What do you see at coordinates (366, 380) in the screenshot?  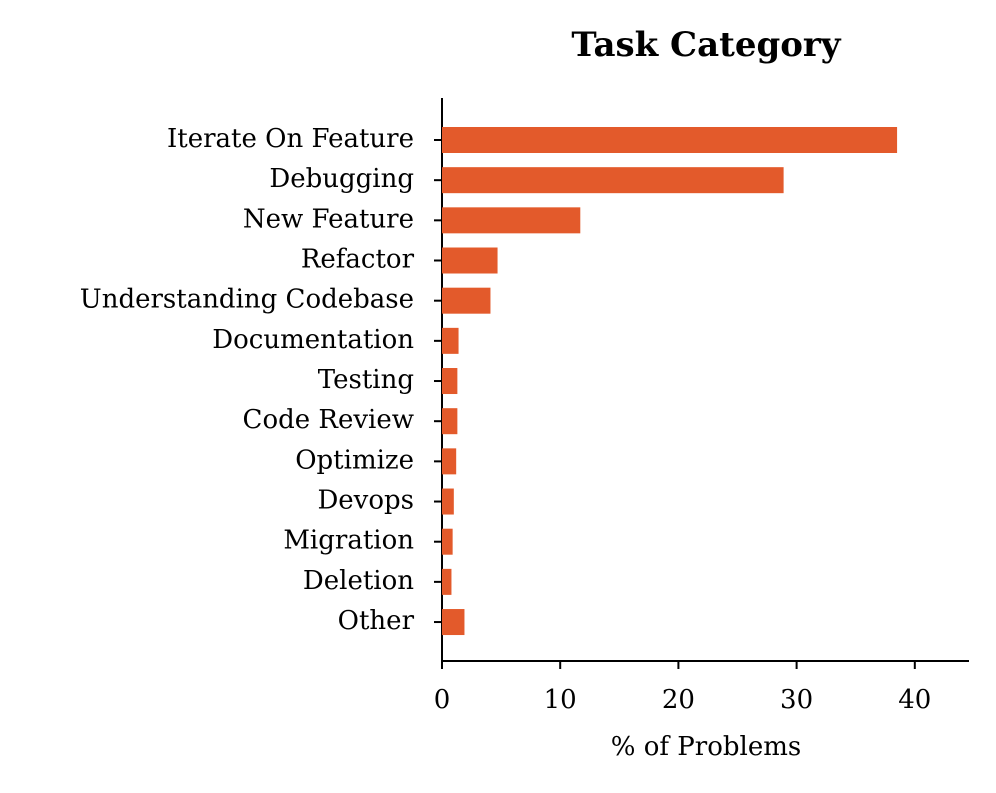 I see `y-tick-label: Testing` at bounding box center [366, 380].